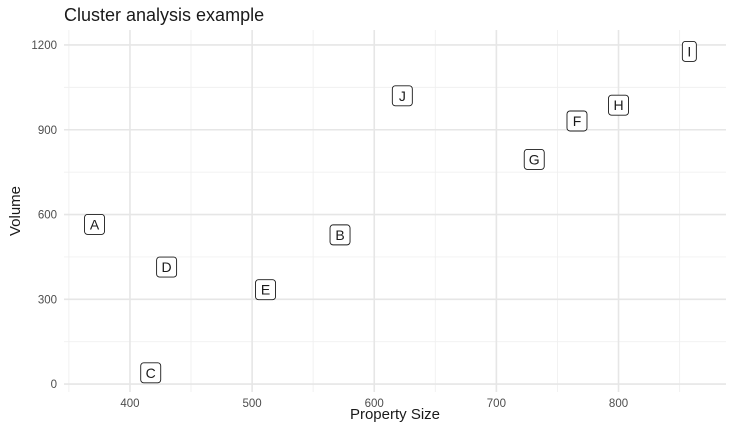 Image resolution: width=734 pixels, height=431 pixels. I want to click on x-tick-label: 400, so click(129, 404).